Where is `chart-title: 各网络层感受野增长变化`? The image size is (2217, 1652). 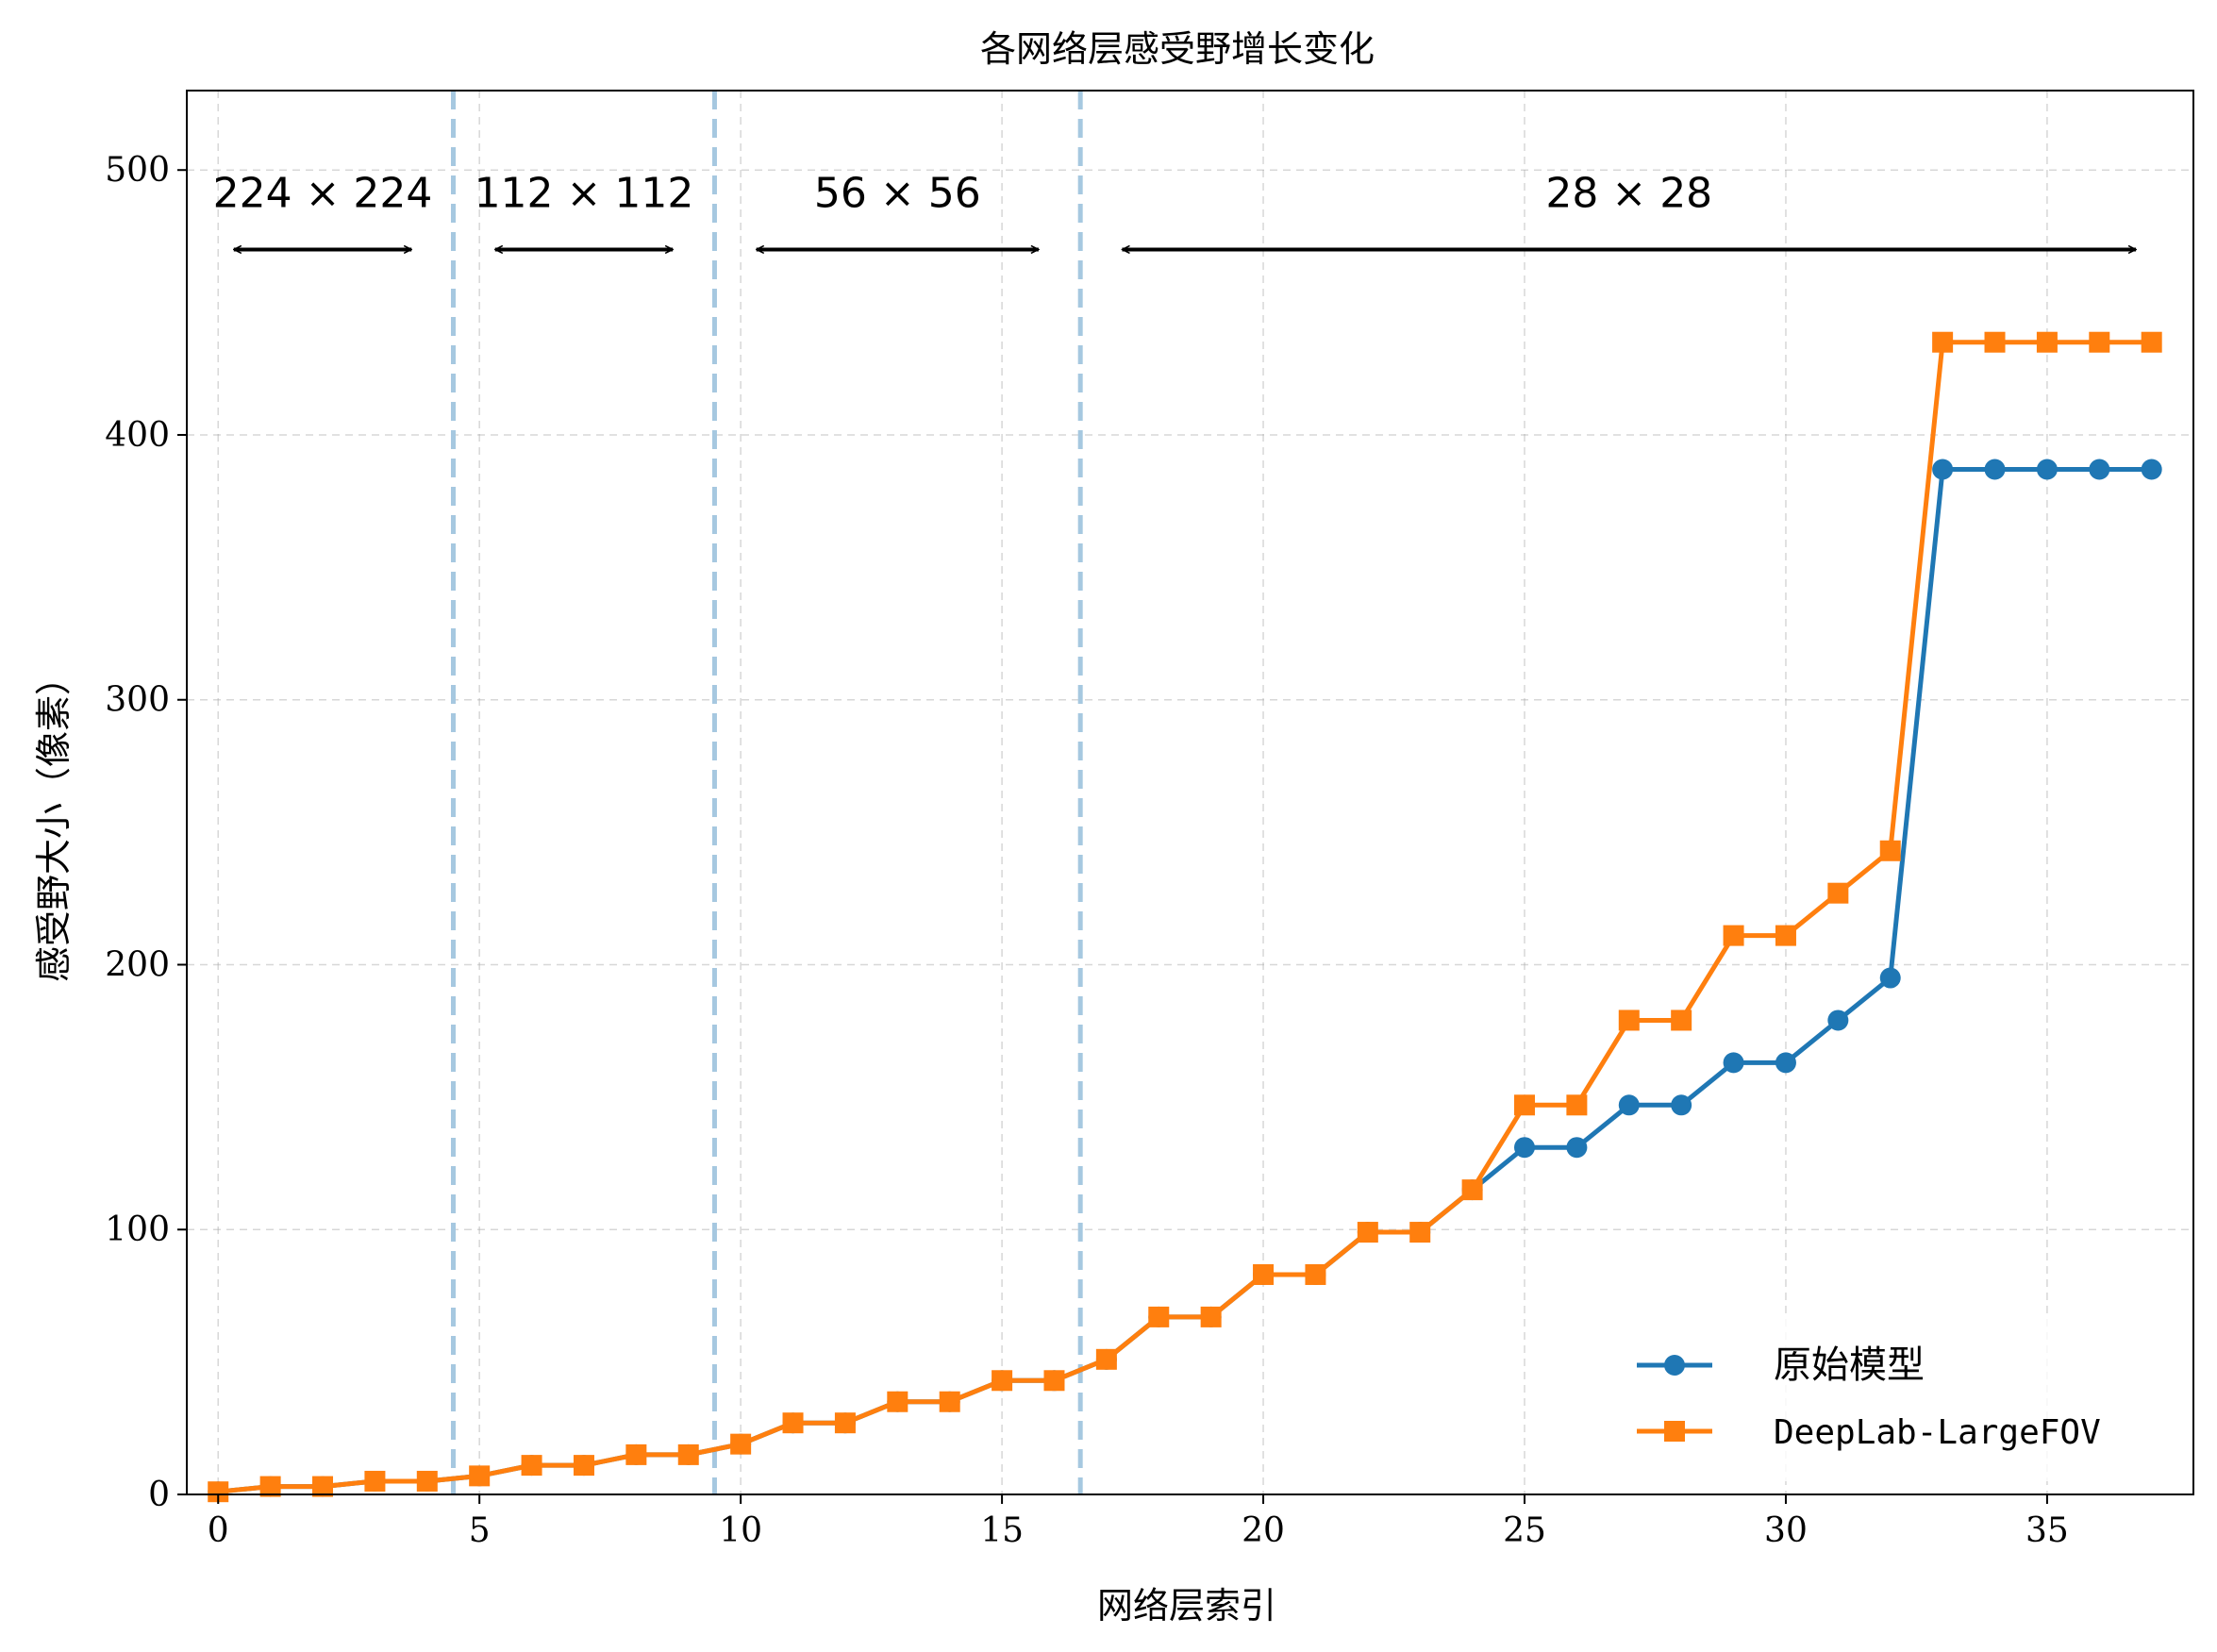 chart-title: 各网络层感受野增长变化 is located at coordinates (1178, 49).